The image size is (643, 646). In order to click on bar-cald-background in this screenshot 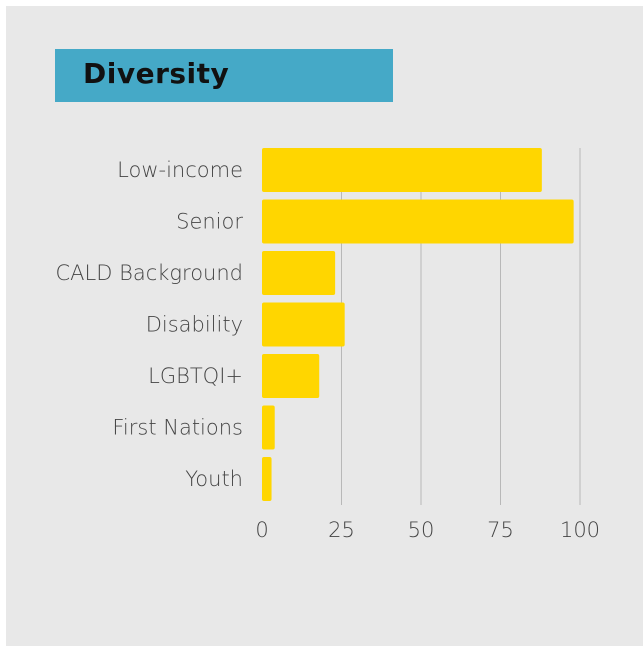, I will do `click(299, 273)`.